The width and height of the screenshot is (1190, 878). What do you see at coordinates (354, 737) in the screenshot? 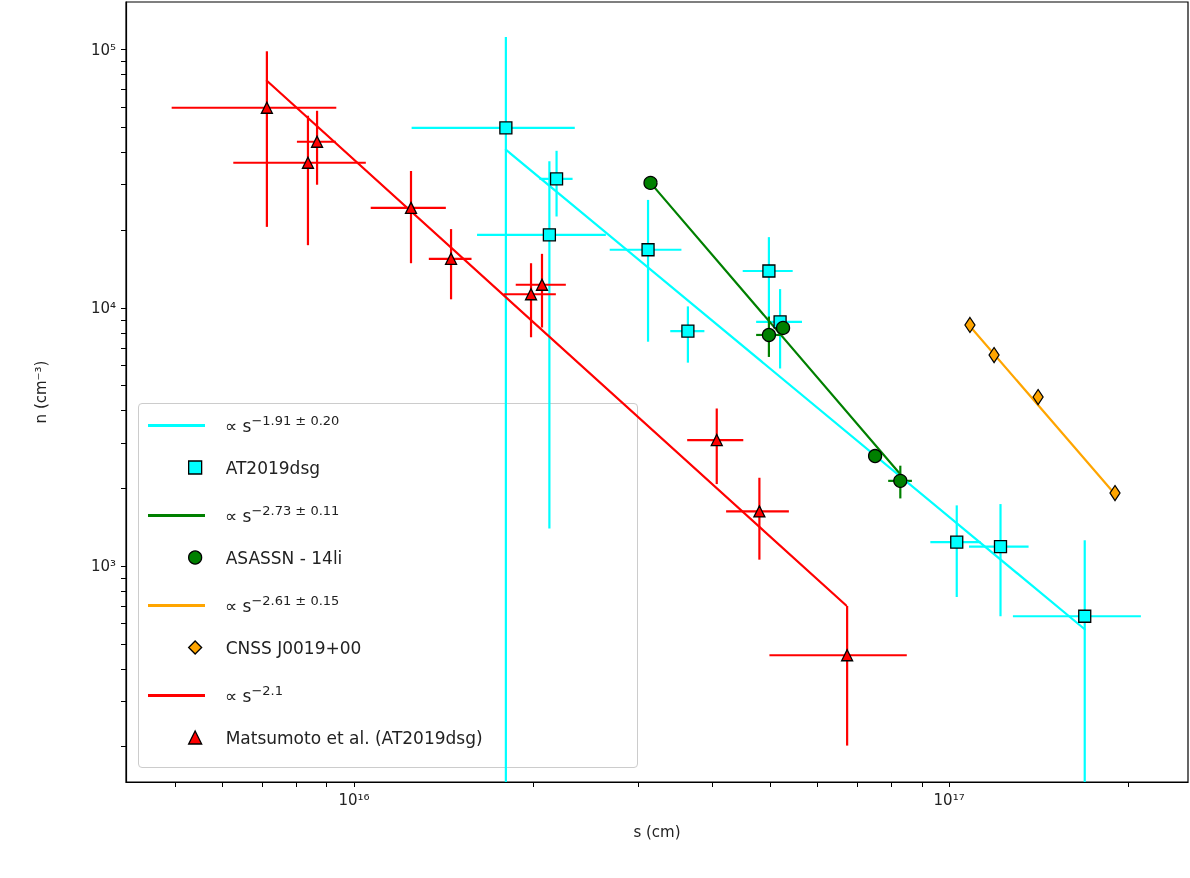
I see `legend-label: Matsumoto et al. (AT2019dsg)` at bounding box center [354, 737].